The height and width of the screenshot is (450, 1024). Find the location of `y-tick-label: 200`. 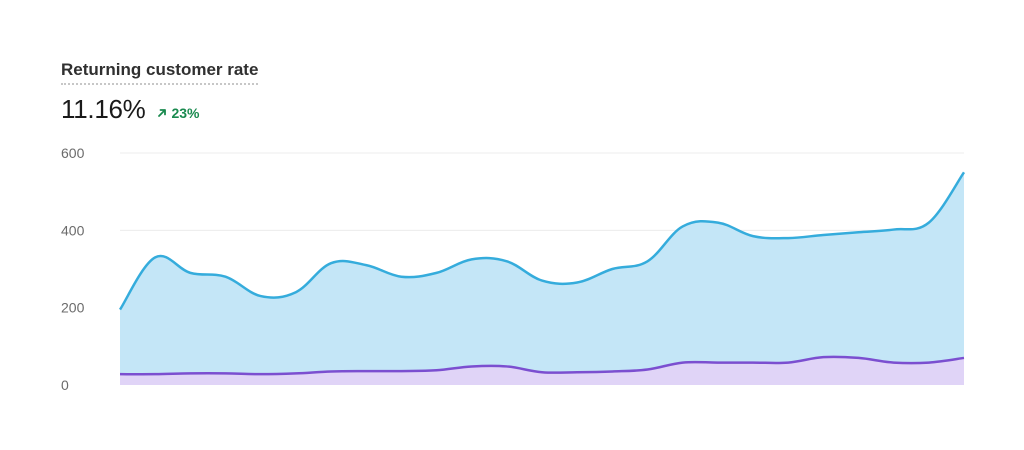

y-tick-label: 200 is located at coordinates (73, 308).